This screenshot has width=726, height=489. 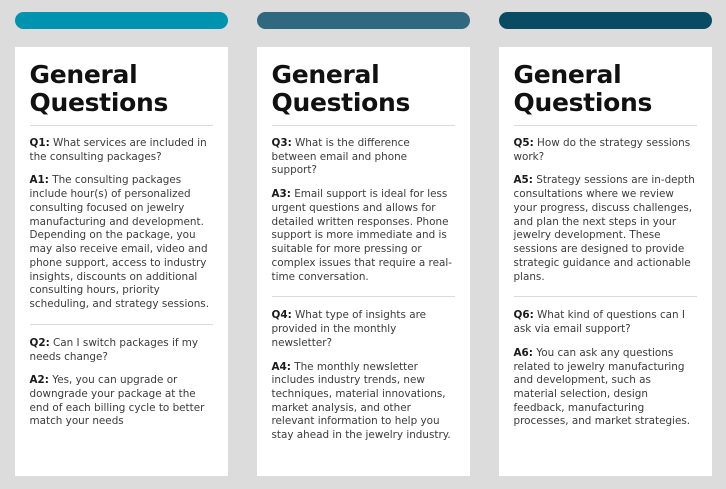 I want to click on question-label: Q3:, so click(x=281, y=143).